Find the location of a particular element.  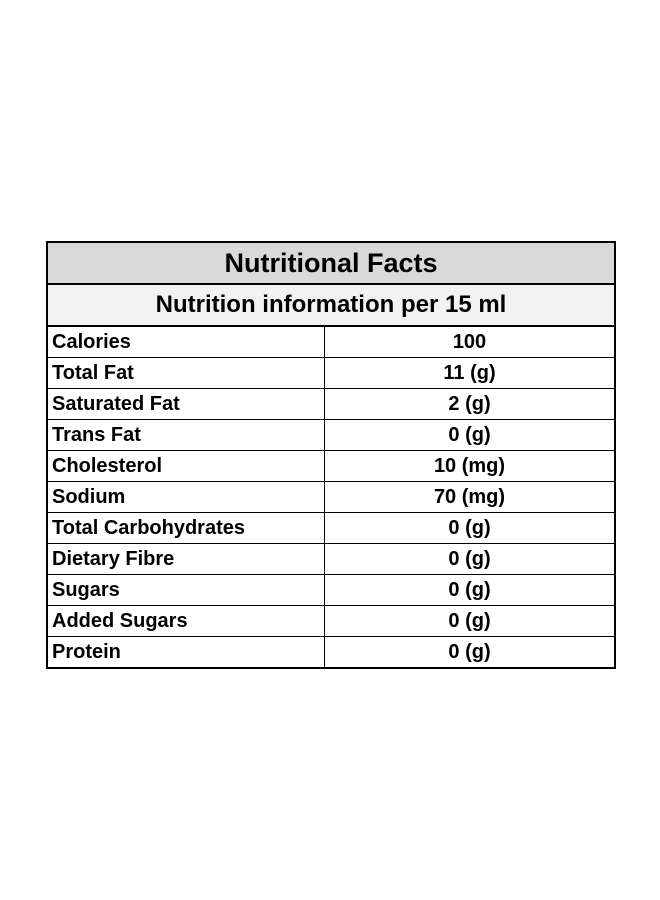

table-subtitle: Nutrition information per 15 ml is located at coordinates (331, 306).